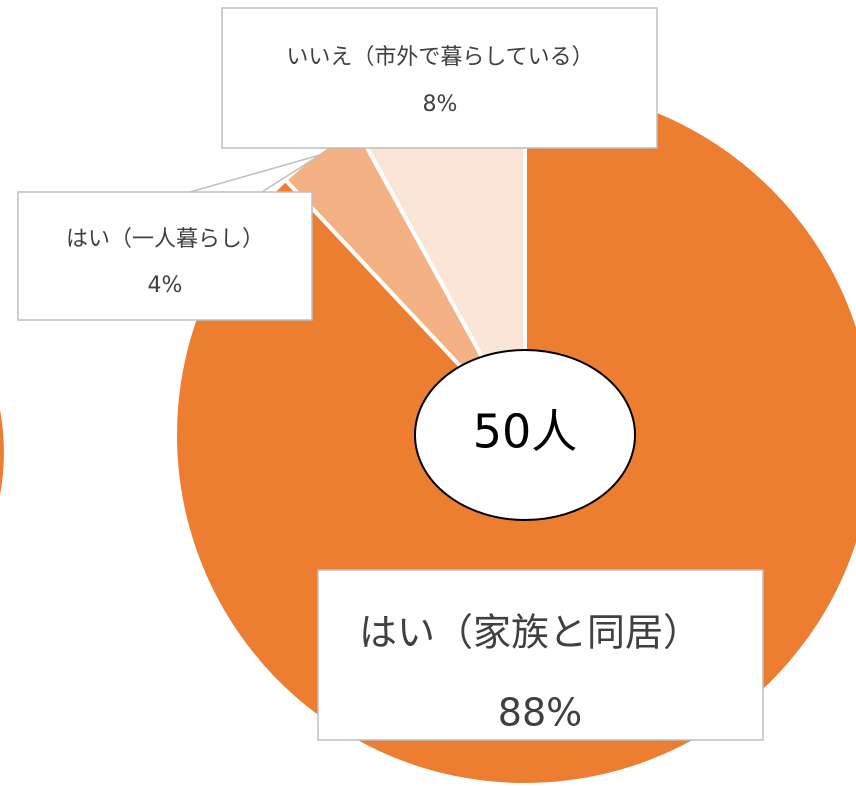  Describe the element at coordinates (439, 57) in the screenshot. I see `slice-category-label: いいえ（市外で暮らしている）` at that location.